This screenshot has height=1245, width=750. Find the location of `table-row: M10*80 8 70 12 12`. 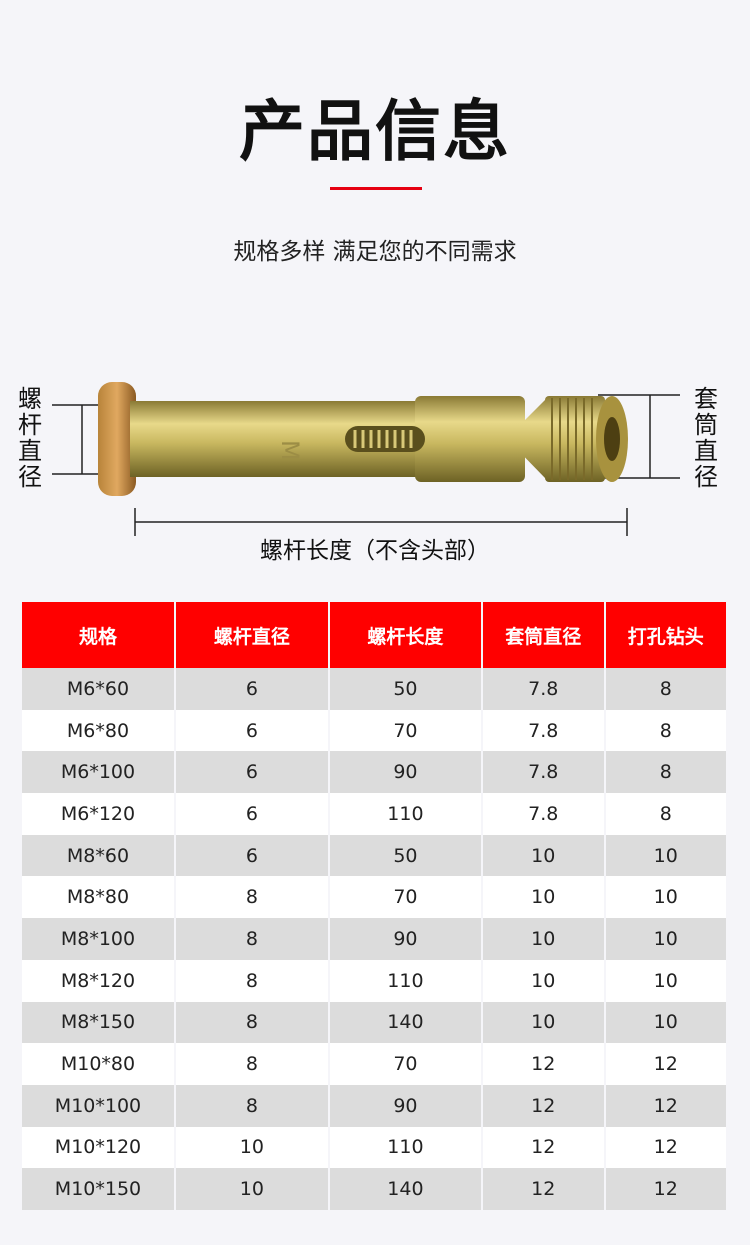

table-row: M10*80 8 70 12 12 is located at coordinates (374, 1064).